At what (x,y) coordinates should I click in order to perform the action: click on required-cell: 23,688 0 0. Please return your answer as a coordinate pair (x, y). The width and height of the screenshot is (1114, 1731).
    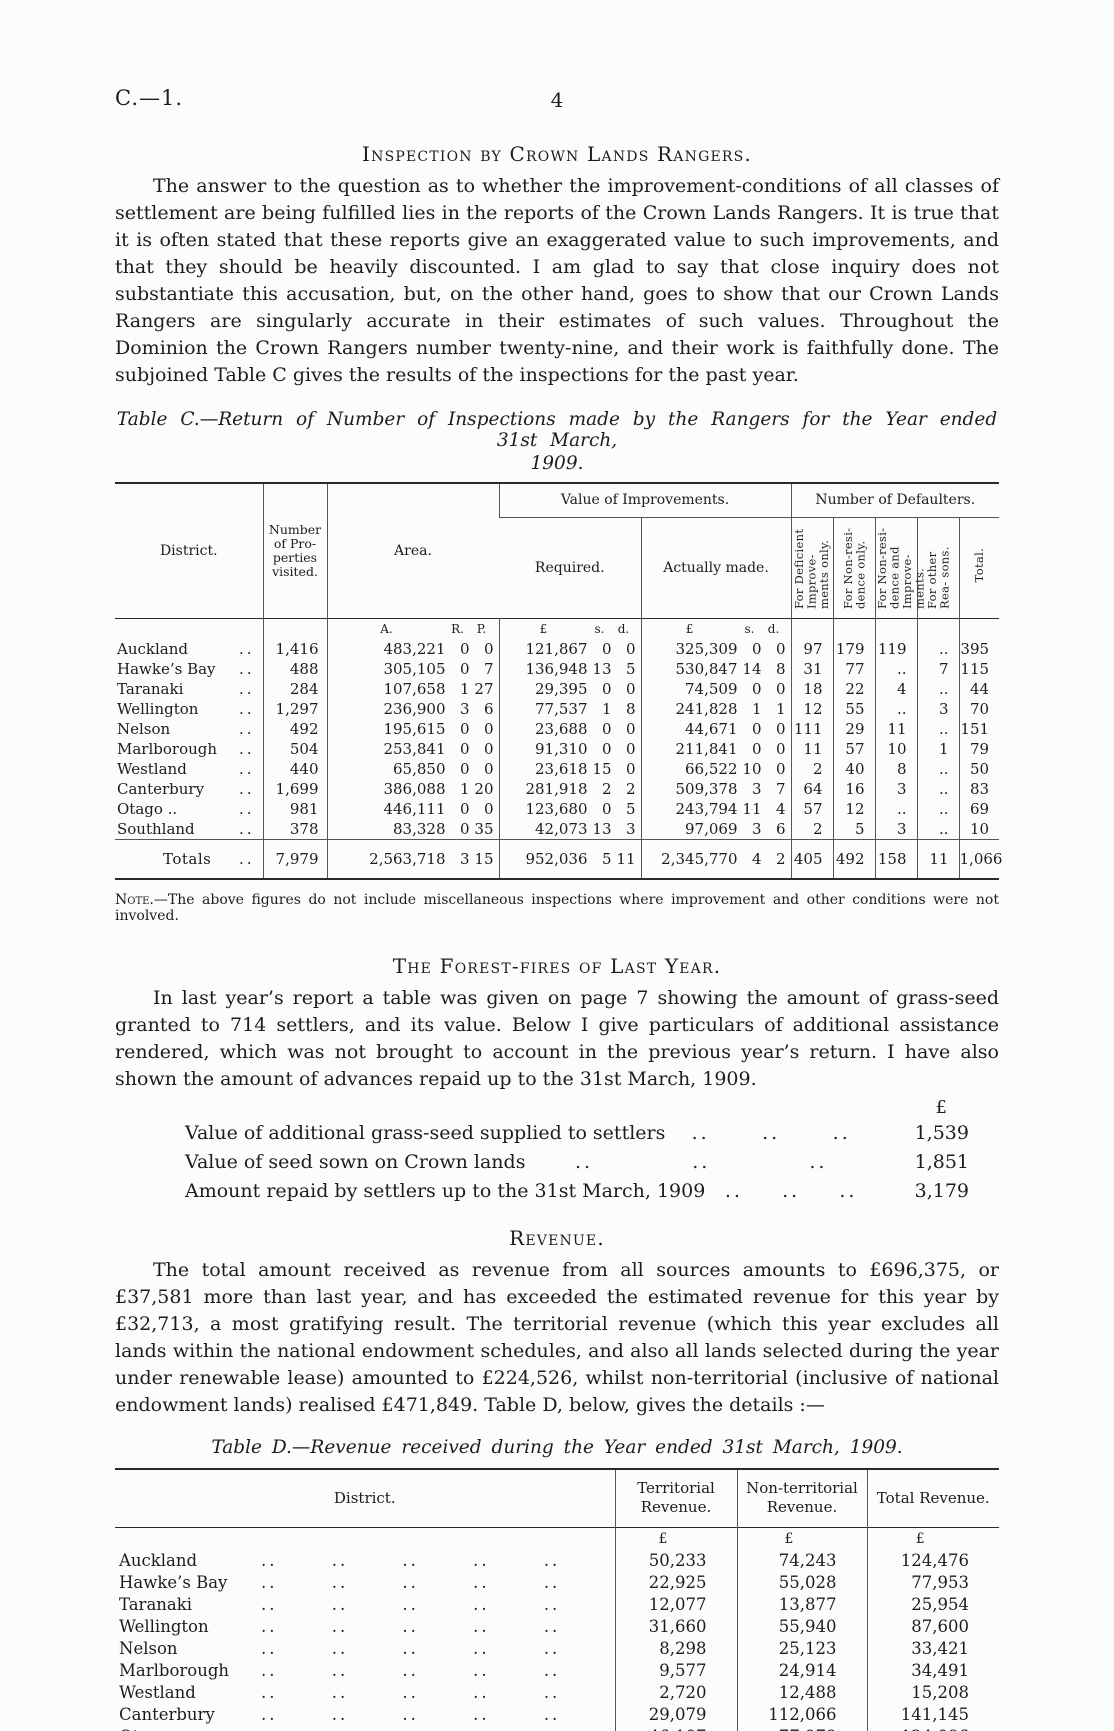
    Looking at the image, I should click on (569, 728).